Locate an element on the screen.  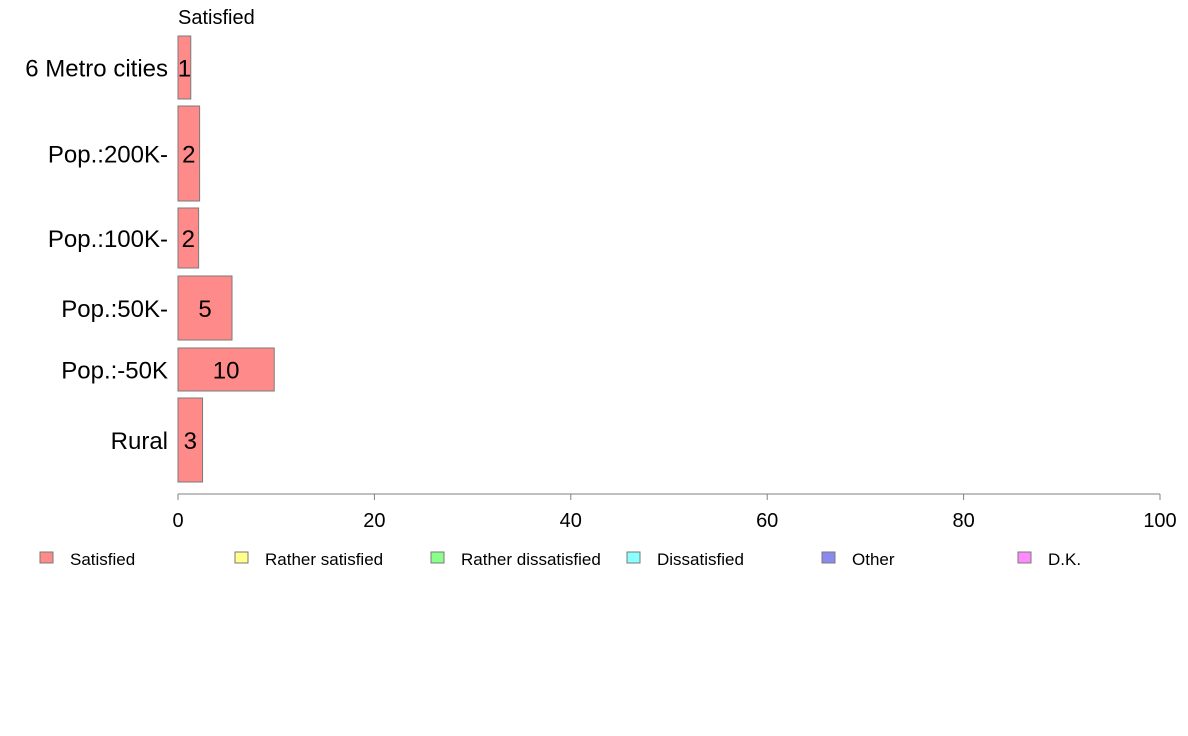
bar-value-label: 10 is located at coordinates (226, 371).